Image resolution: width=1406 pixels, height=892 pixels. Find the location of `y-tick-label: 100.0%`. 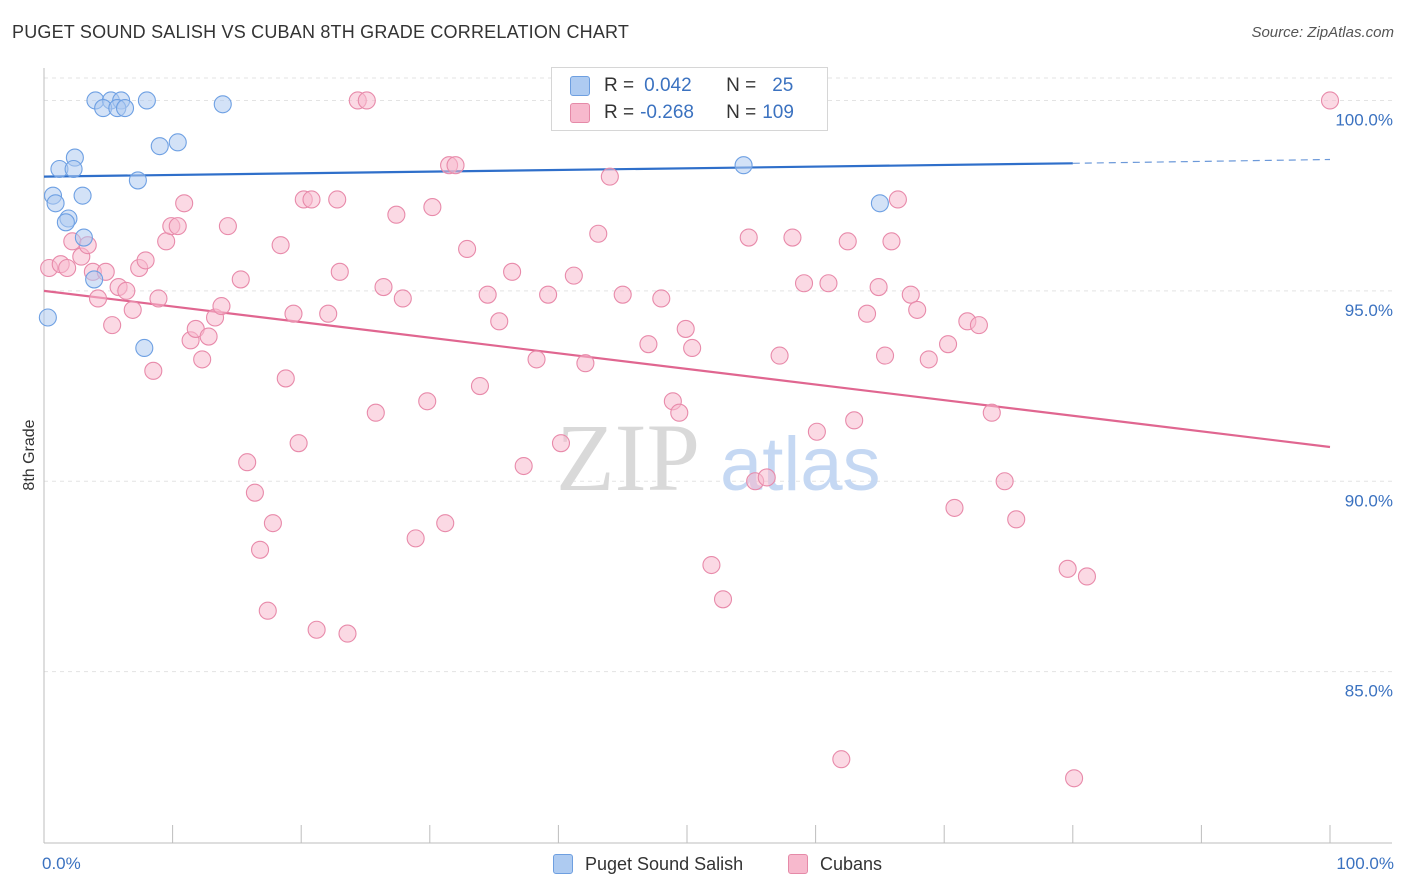

y-tick-label: 100.0% is located at coordinates (1364, 119).